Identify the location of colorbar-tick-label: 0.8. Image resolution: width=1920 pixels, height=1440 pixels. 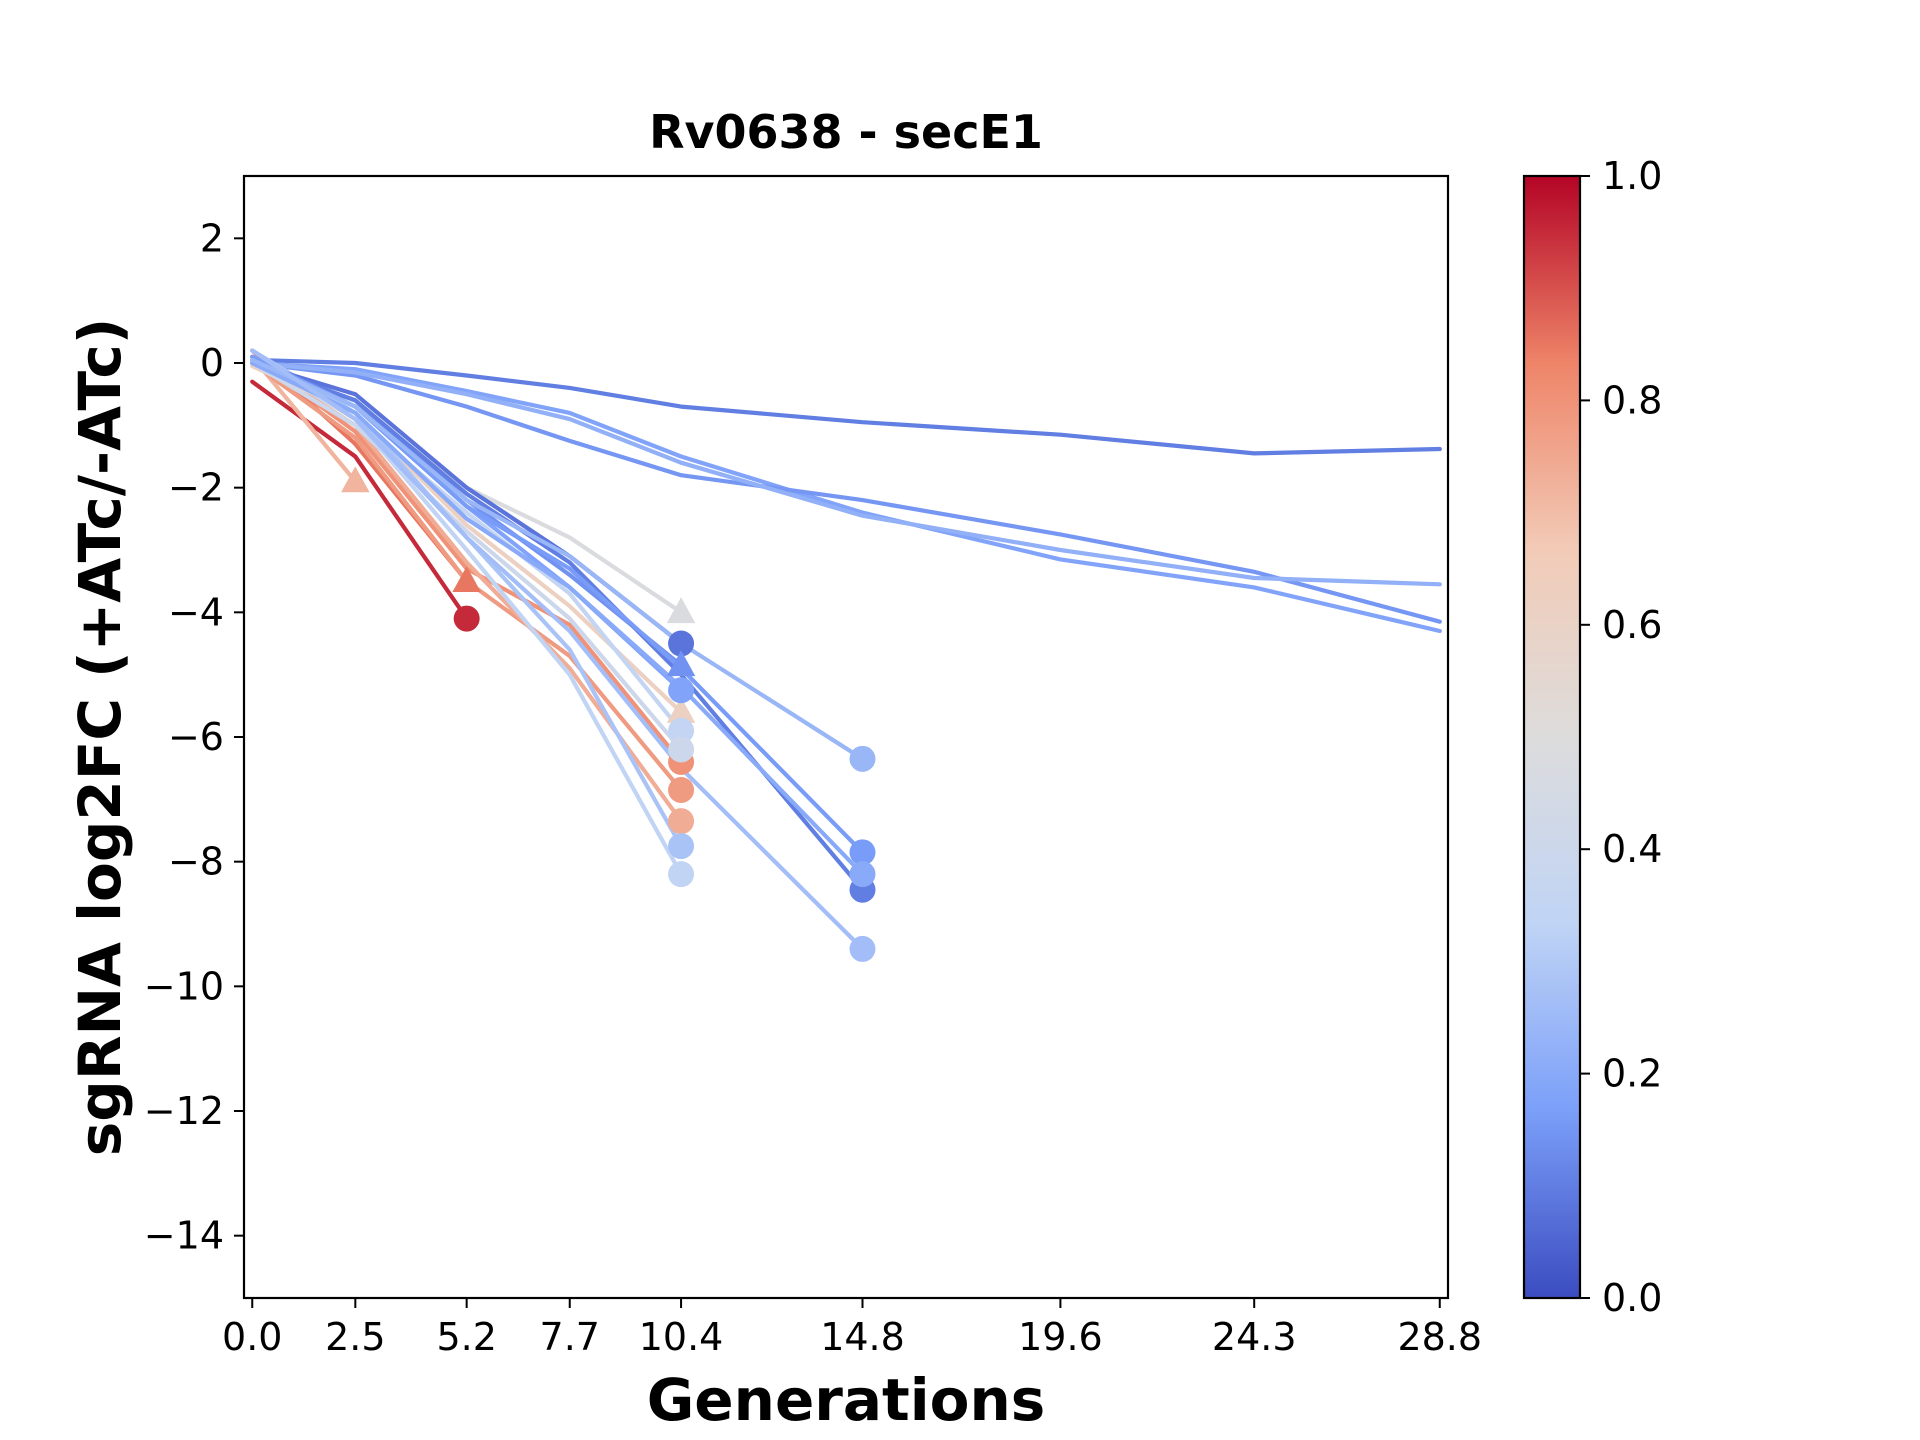
(1632, 400).